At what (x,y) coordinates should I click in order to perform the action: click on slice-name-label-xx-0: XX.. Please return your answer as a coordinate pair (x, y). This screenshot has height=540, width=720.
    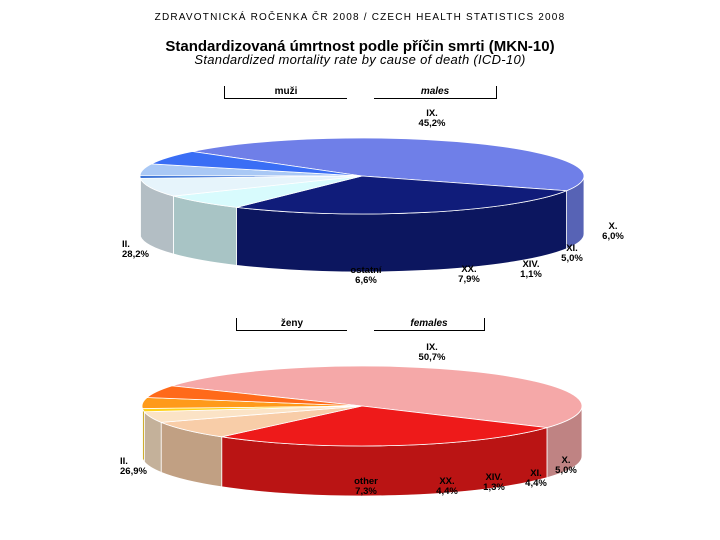
    Looking at the image, I should click on (468, 269).